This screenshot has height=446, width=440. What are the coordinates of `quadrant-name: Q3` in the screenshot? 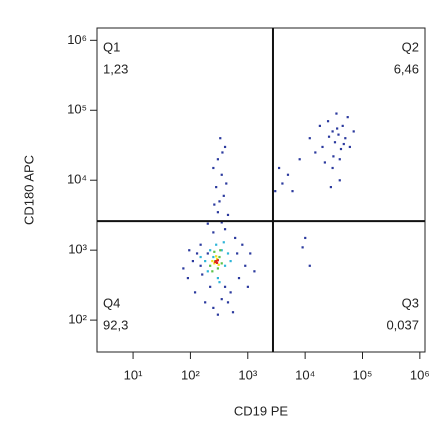 It's located at (410, 302).